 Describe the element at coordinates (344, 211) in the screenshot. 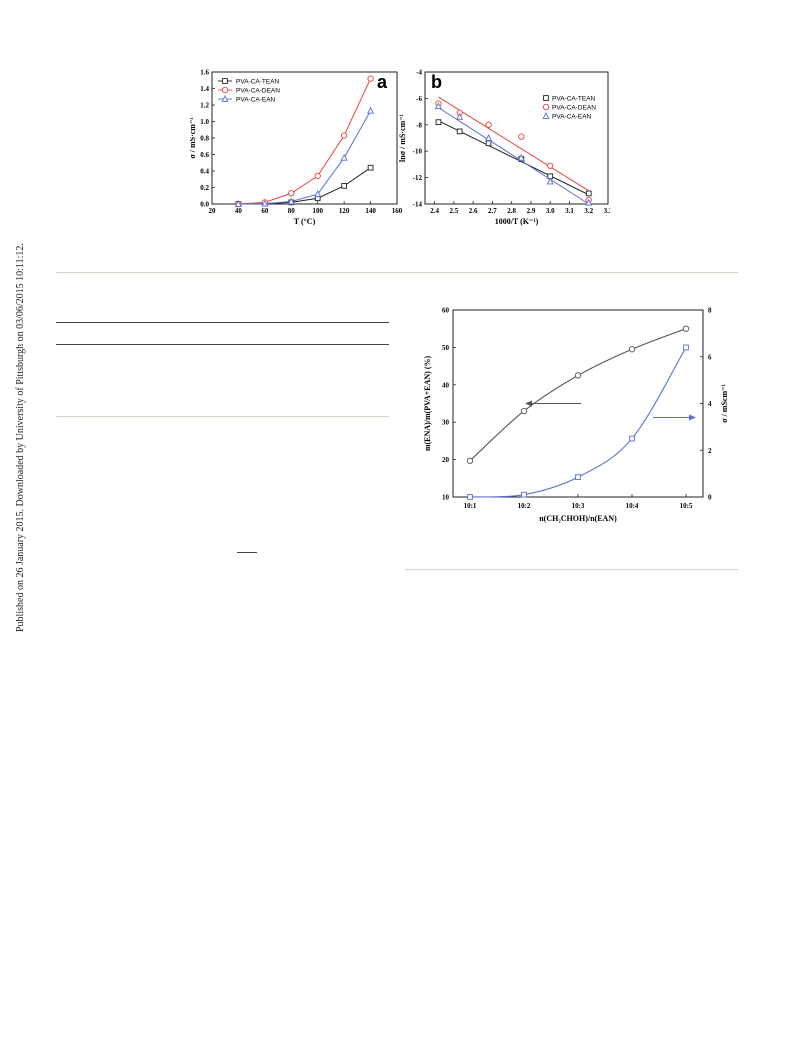

I see `x-tick-label: 120` at that location.